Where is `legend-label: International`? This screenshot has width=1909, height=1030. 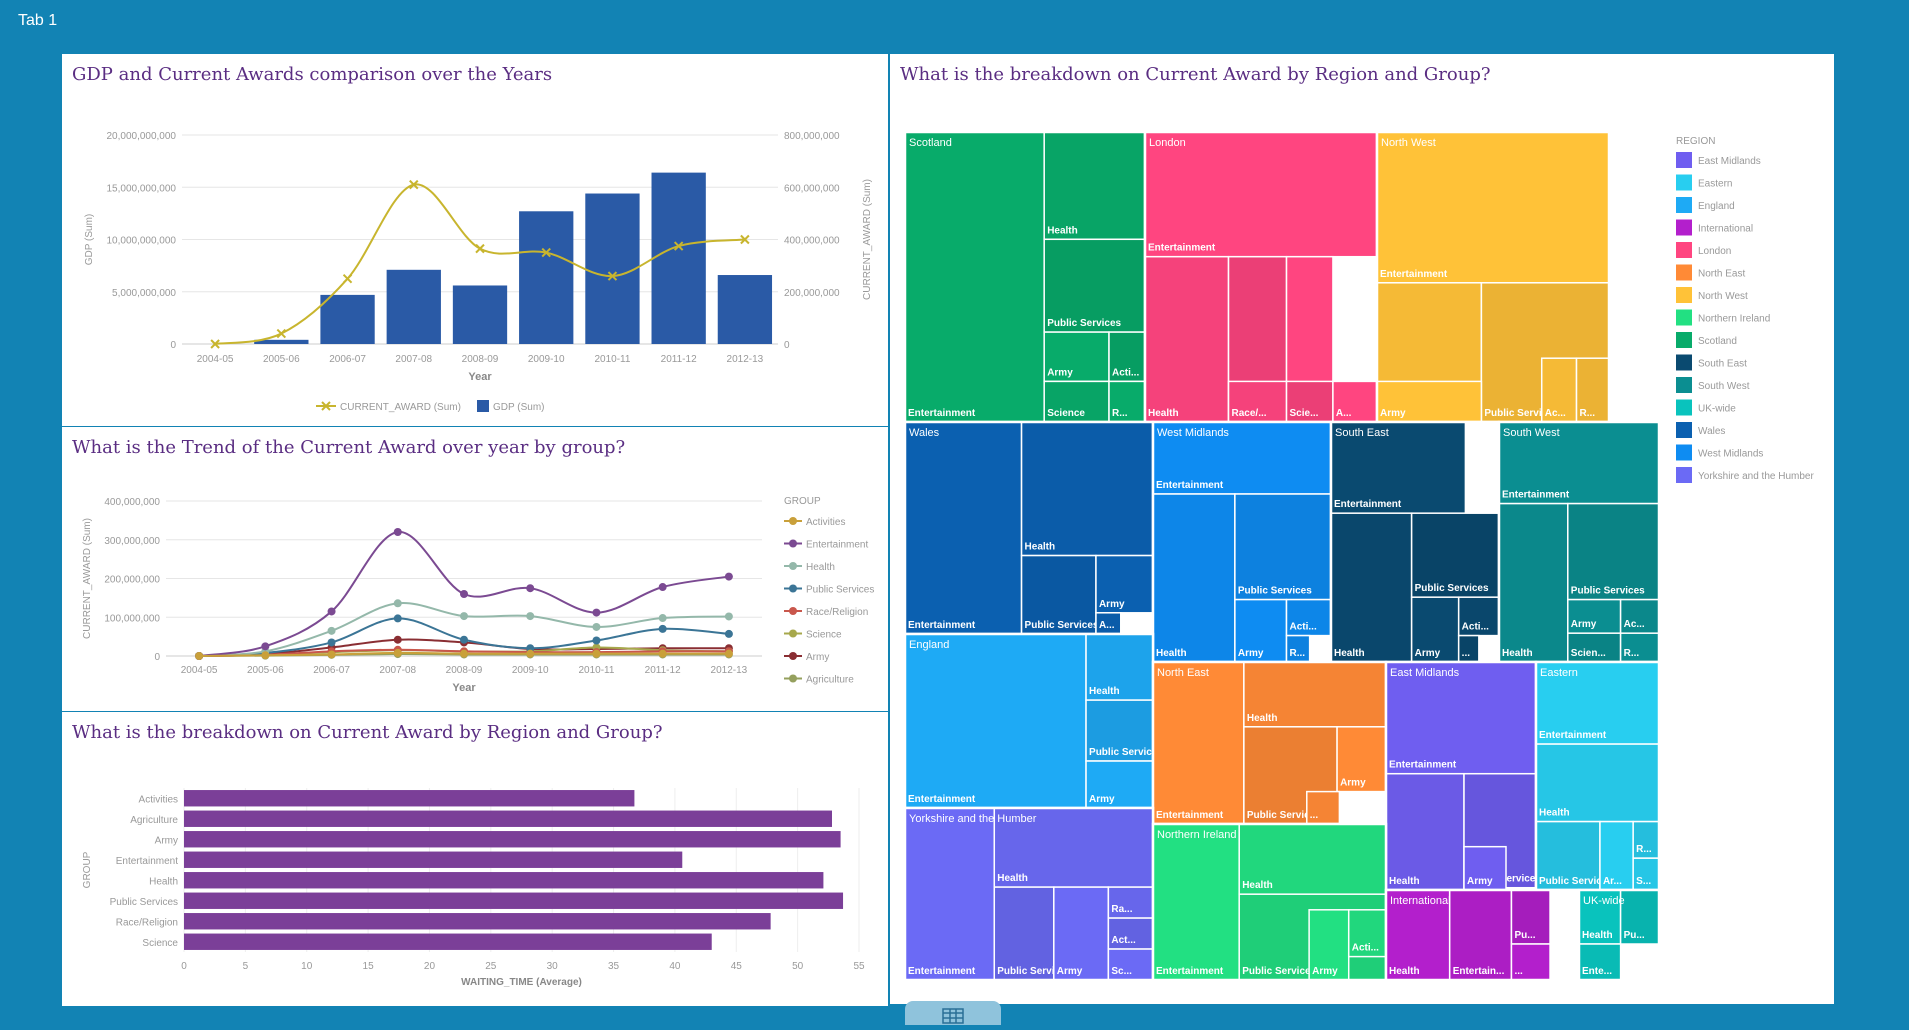 legend-label: International is located at coordinates (1725, 229).